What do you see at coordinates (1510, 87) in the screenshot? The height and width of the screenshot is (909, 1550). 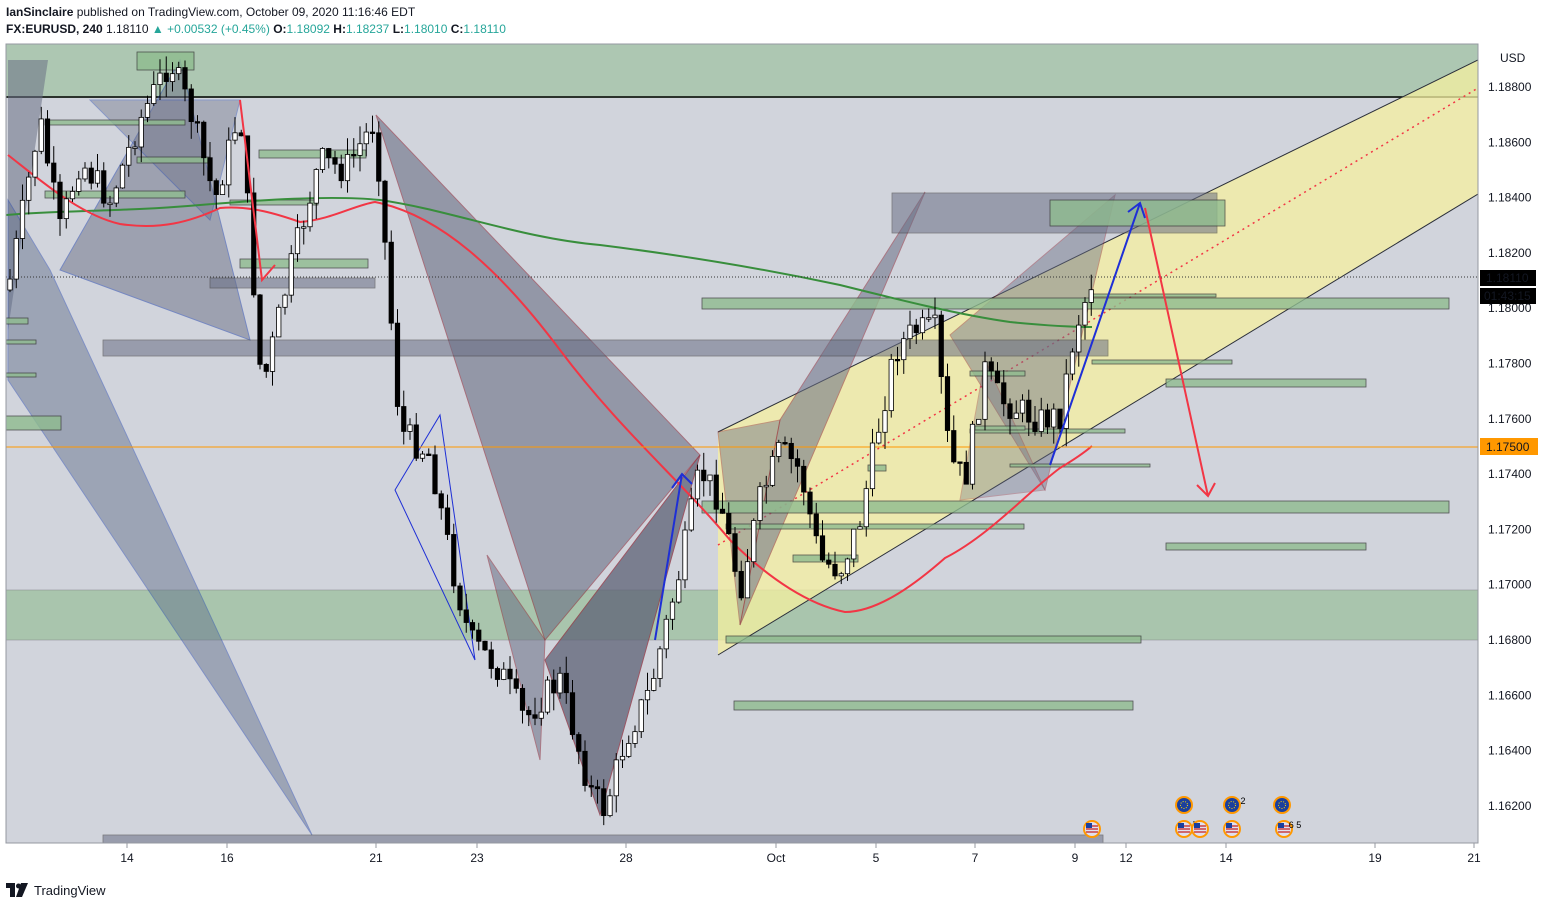 I see `price-tick-label: 1.18800` at bounding box center [1510, 87].